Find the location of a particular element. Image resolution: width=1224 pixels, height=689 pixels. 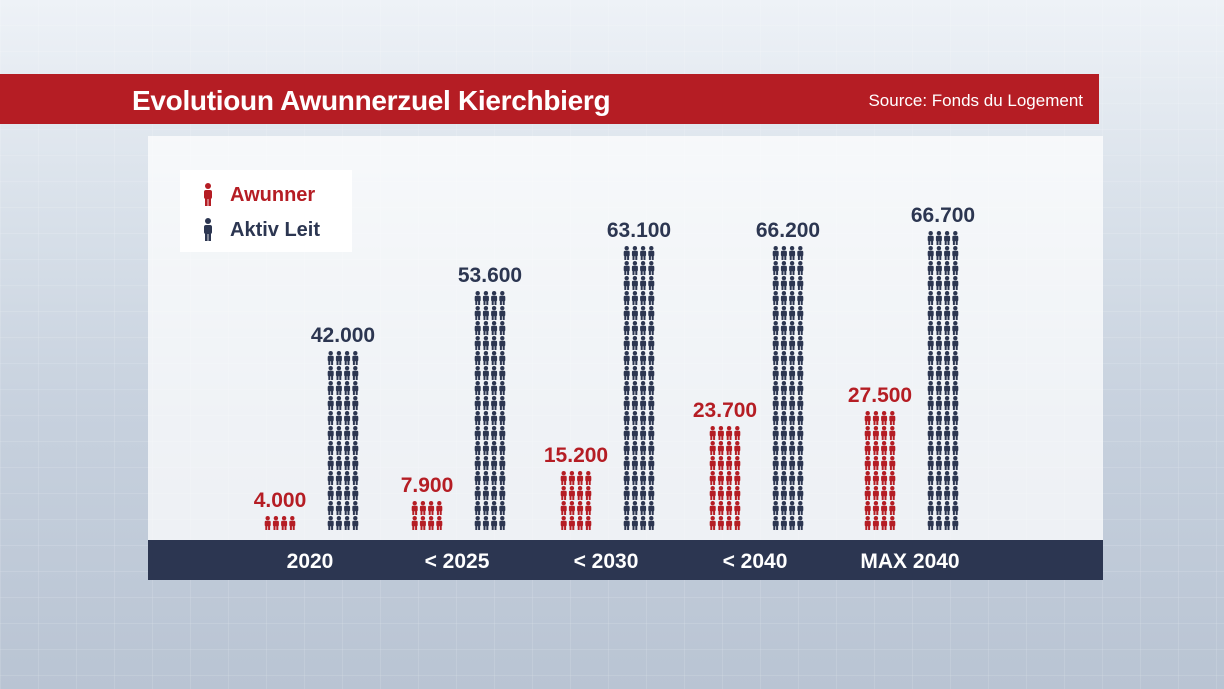

x-axis-bar is located at coordinates (625, 560).